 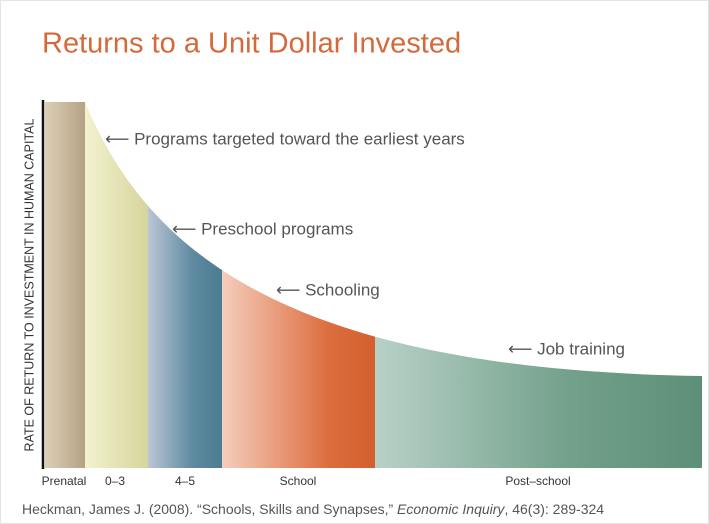 What do you see at coordinates (328, 289) in the screenshot?
I see `annotation: ⟵ Schooling` at bounding box center [328, 289].